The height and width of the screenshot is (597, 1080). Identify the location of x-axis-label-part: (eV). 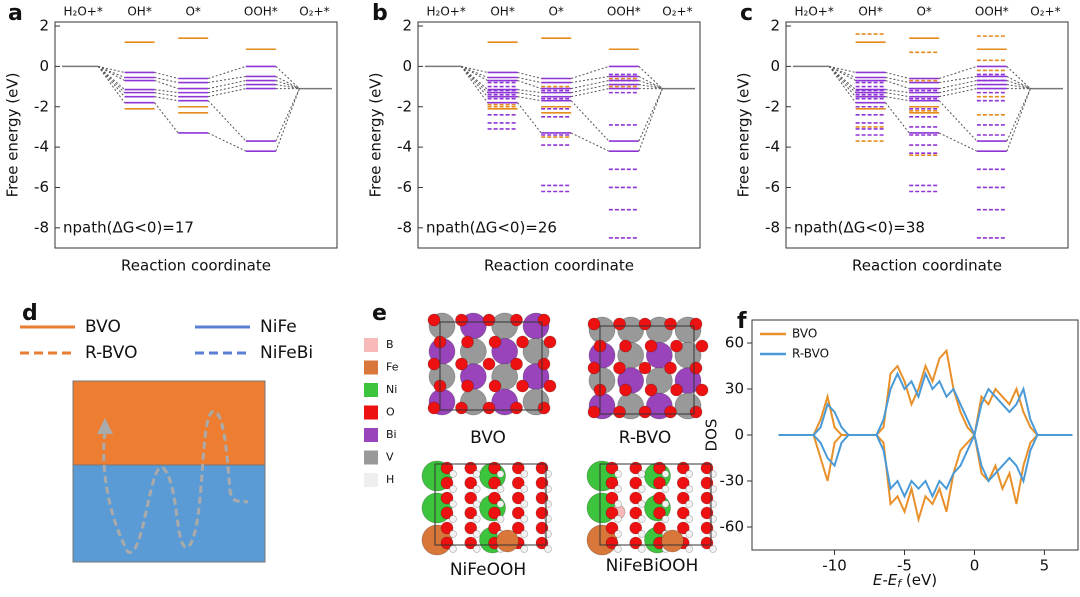
(919, 580).